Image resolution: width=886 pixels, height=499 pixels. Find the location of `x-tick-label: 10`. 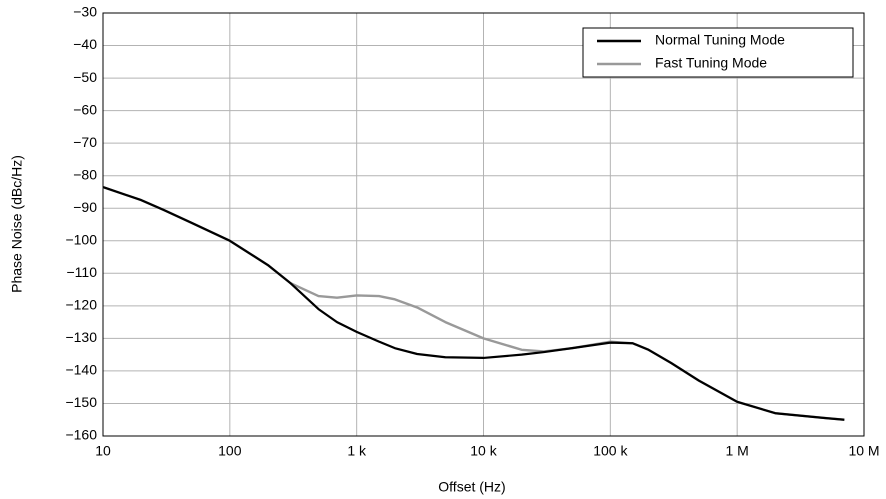

x-tick-label: 10 is located at coordinates (103, 451).